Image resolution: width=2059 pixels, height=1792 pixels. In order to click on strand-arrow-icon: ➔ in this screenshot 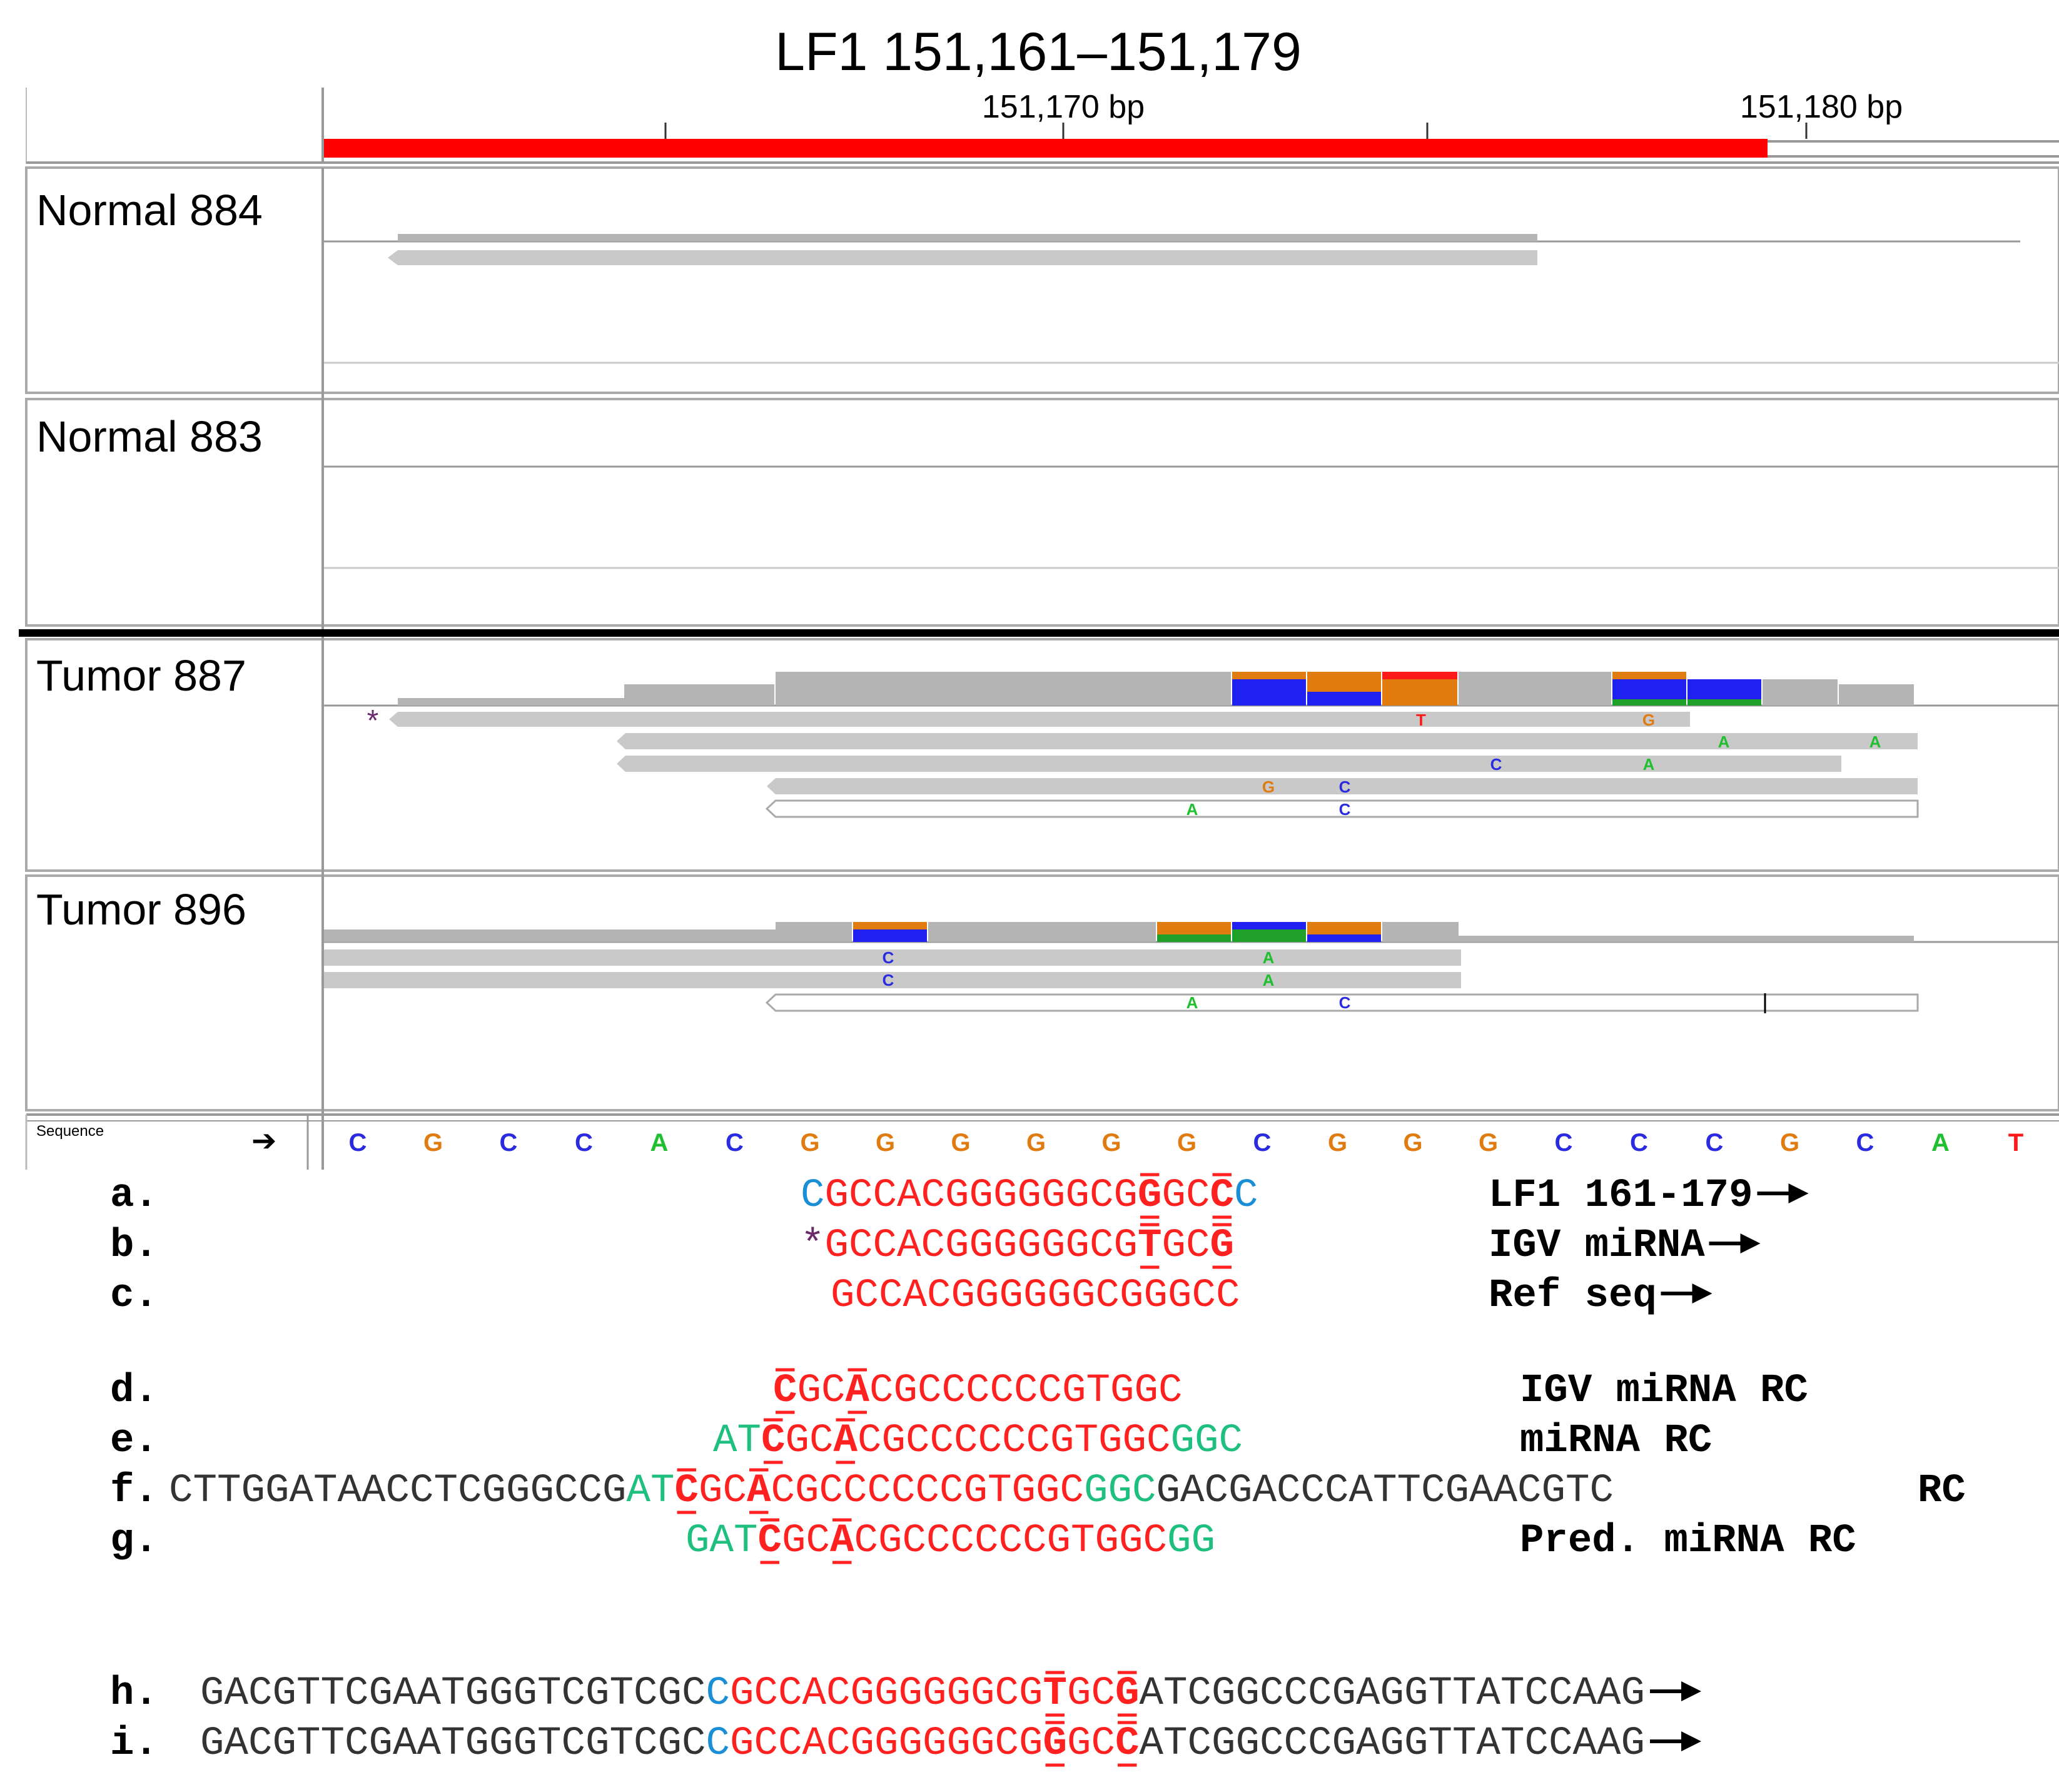, I will do `click(263, 1141)`.